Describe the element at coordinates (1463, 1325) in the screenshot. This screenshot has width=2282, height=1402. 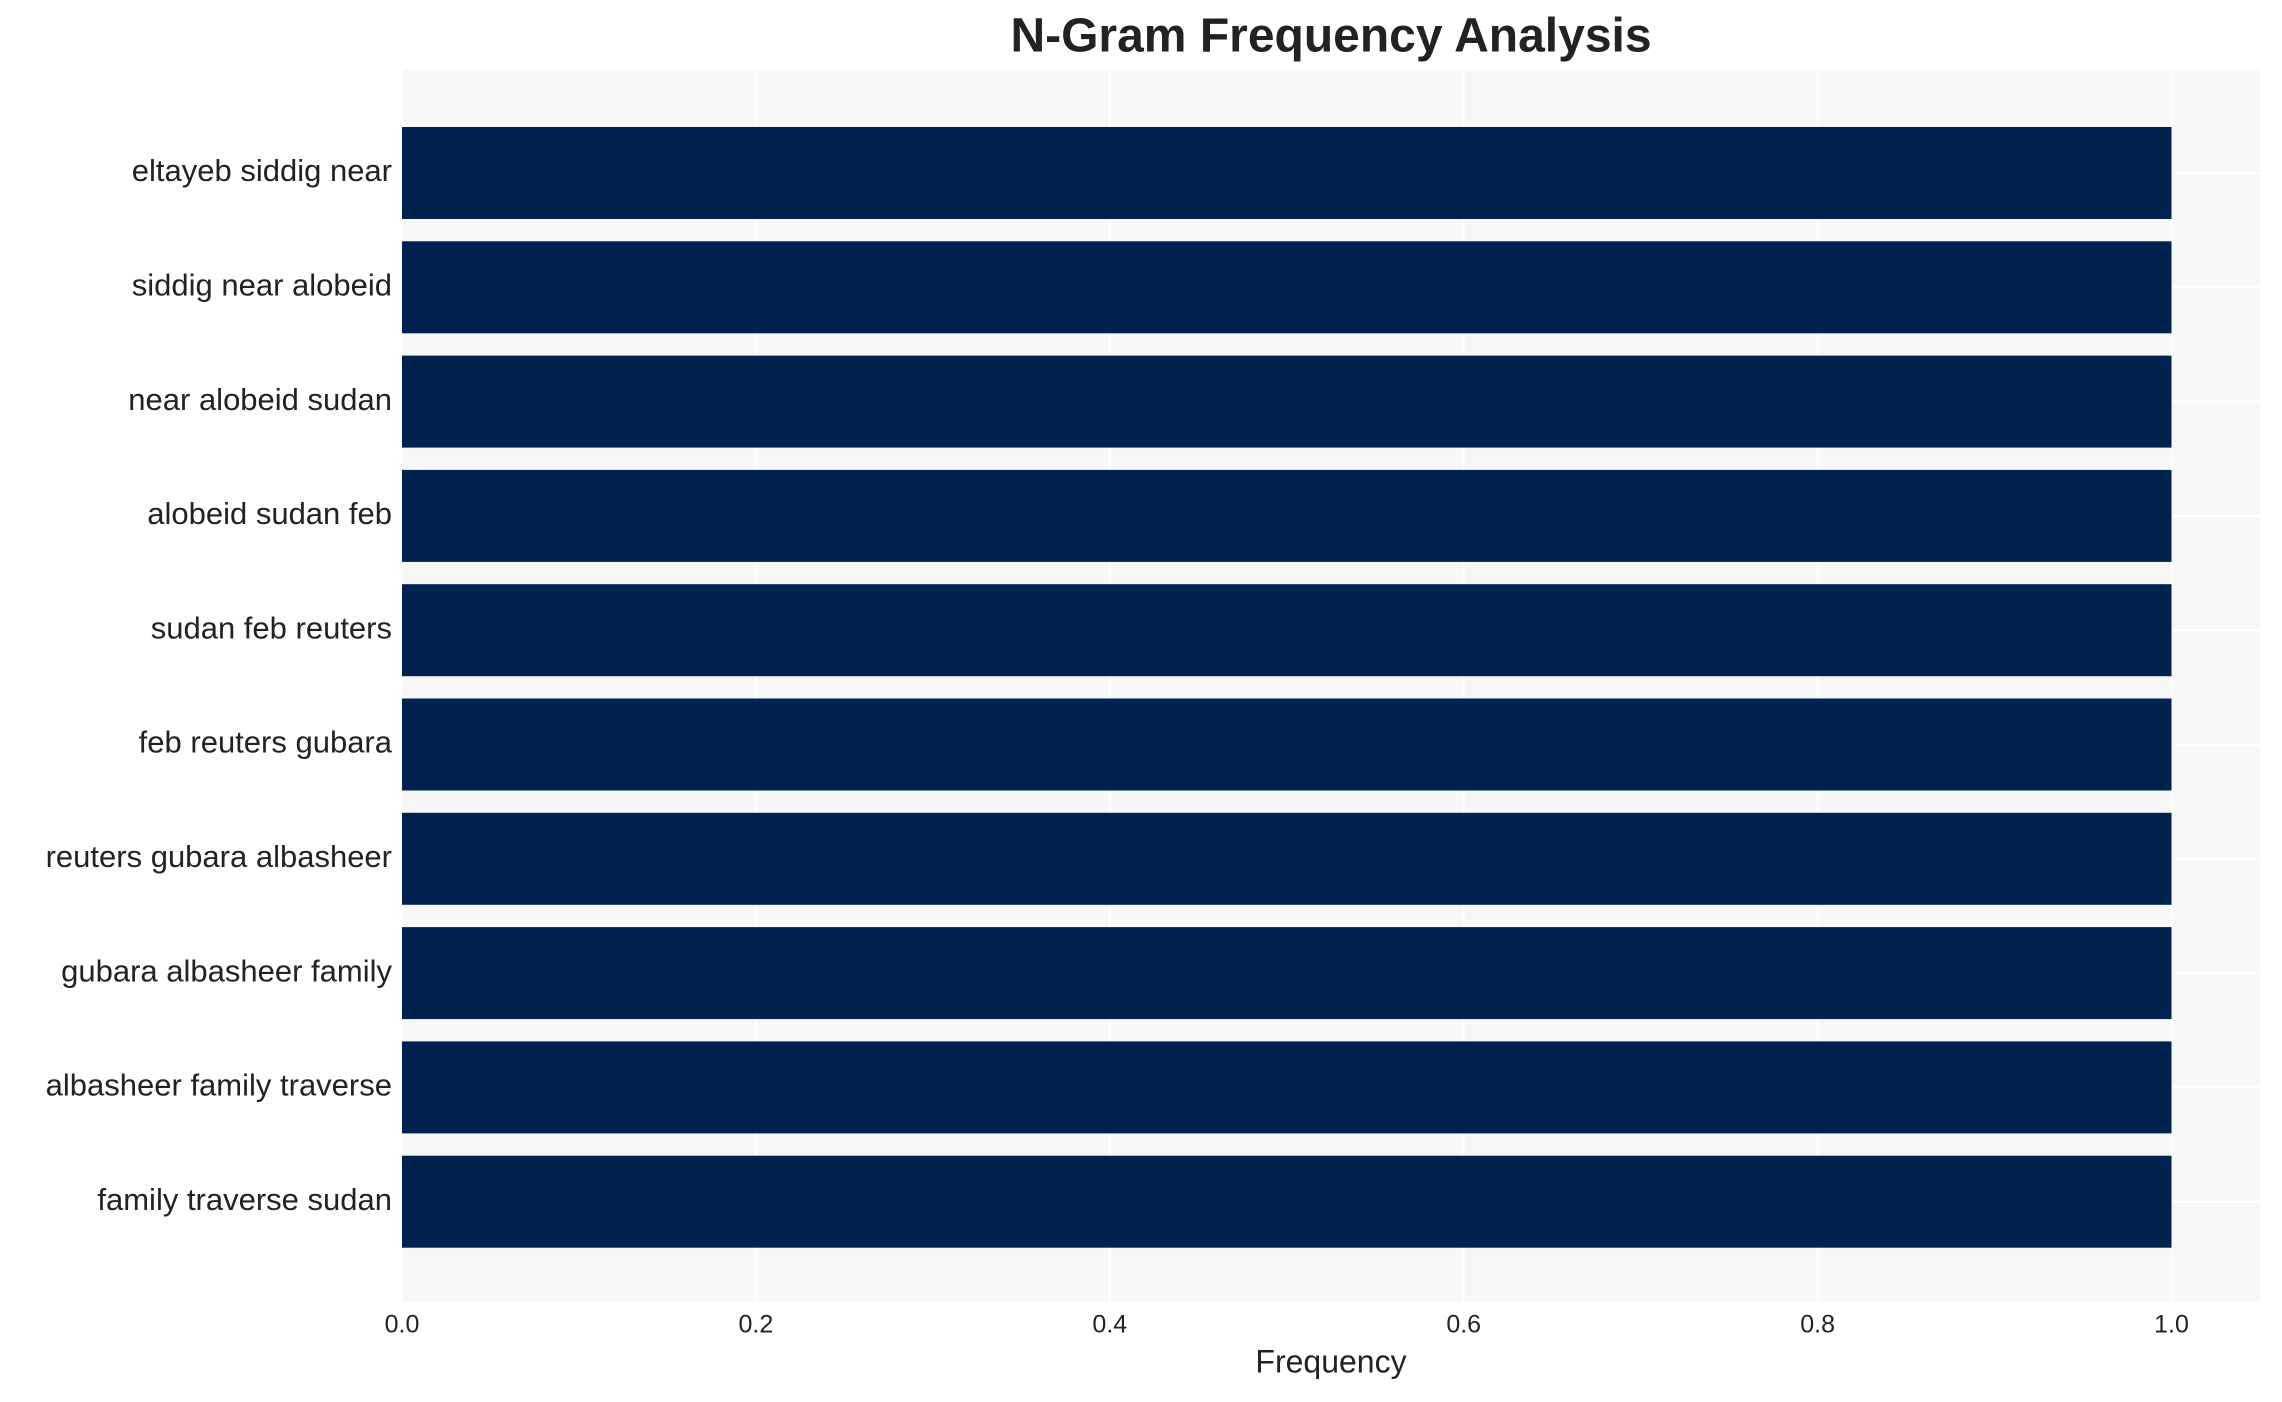
I see `x-tick-label: 0.6` at that location.